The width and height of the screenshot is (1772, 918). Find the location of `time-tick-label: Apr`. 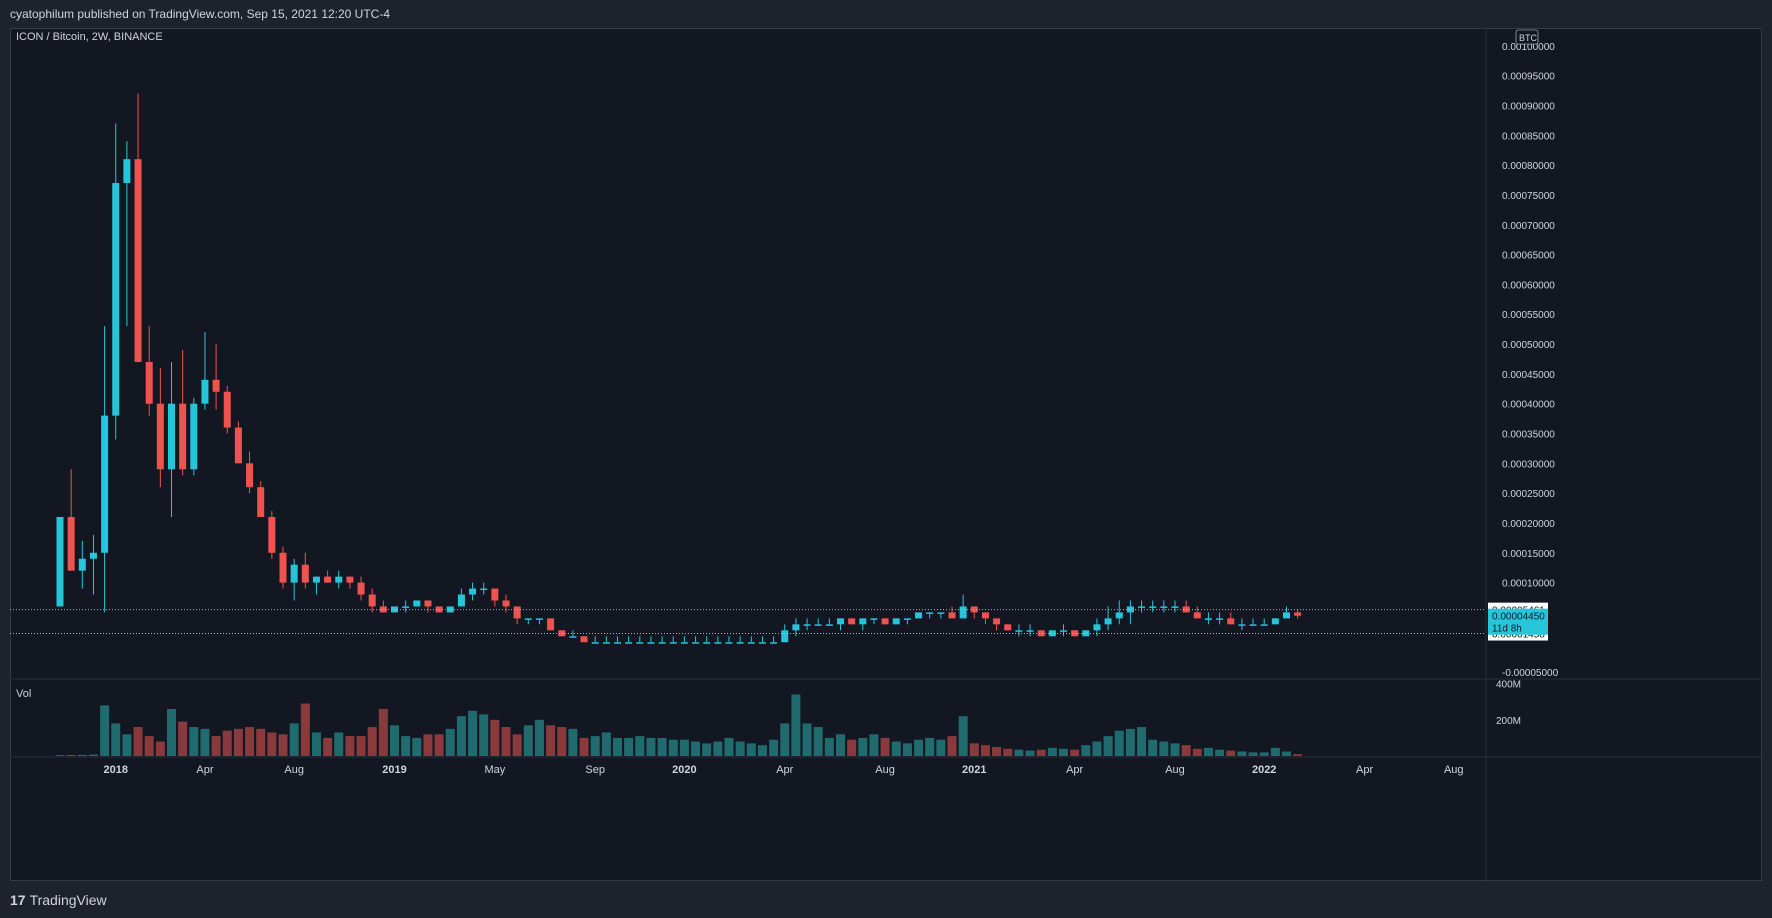

time-tick-label: Apr is located at coordinates (784, 770).